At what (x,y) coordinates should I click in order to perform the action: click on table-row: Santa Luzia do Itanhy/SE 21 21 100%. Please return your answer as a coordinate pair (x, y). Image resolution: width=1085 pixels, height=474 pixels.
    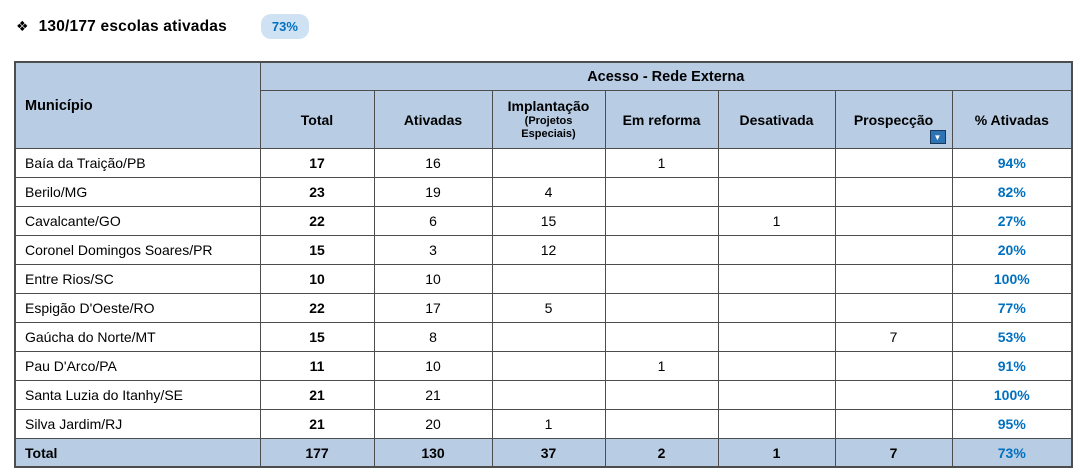
    Looking at the image, I should click on (543, 395).